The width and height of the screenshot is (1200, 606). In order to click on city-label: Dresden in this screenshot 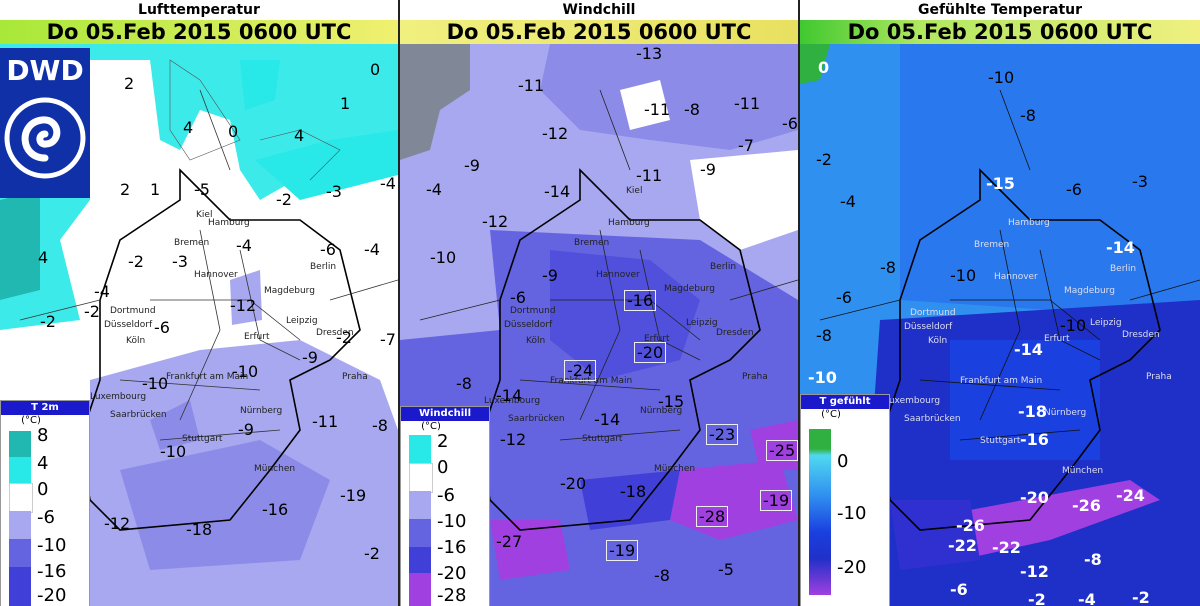, I will do `click(1141, 335)`.